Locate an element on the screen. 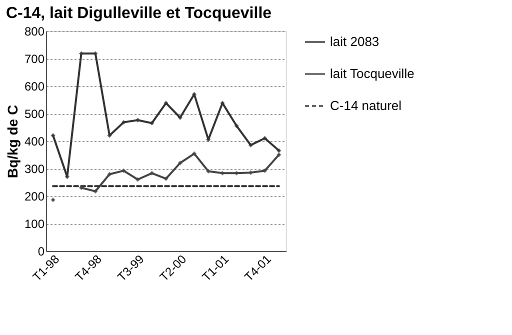 The height and width of the screenshot is (335, 512). legend-label: lait Tocqueville is located at coordinates (372, 73).